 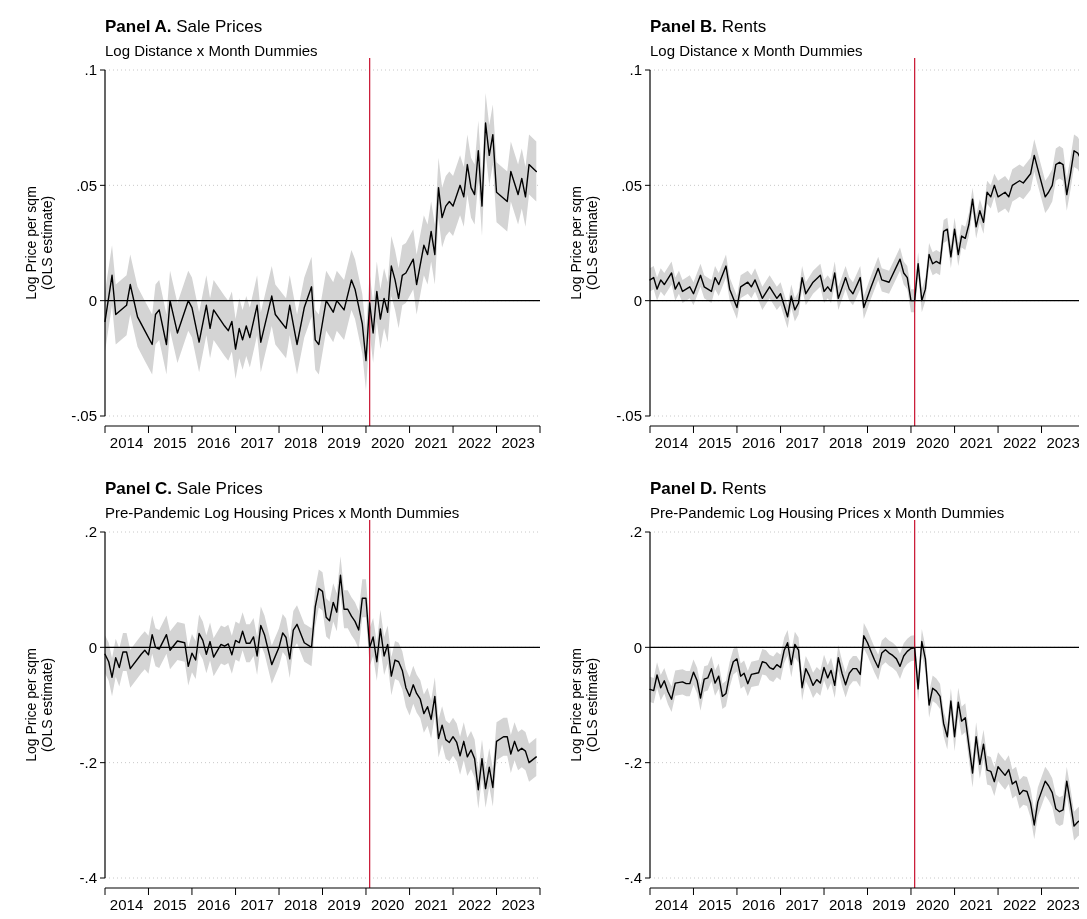 What do you see at coordinates (708, 488) in the screenshot?
I see `chart-title: Panel D. Rents` at bounding box center [708, 488].